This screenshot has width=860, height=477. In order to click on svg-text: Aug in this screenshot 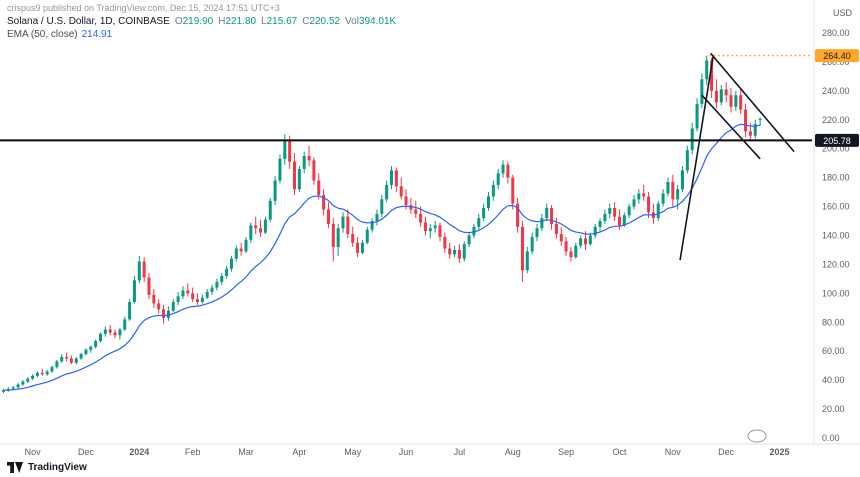, I will do `click(513, 452)`.